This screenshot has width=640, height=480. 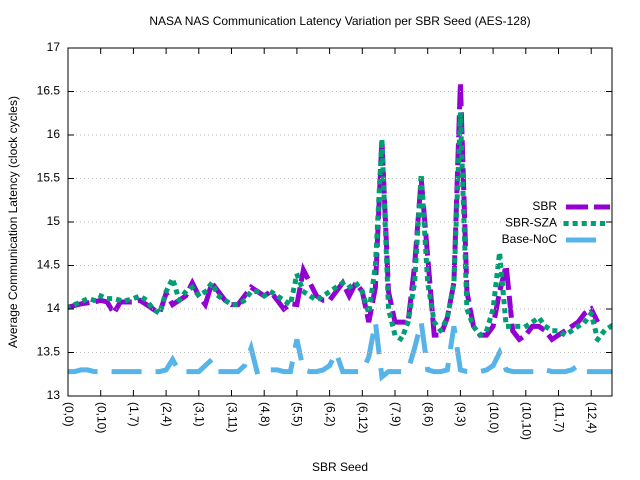 I want to click on y-tick-label: 13, so click(x=54, y=395).